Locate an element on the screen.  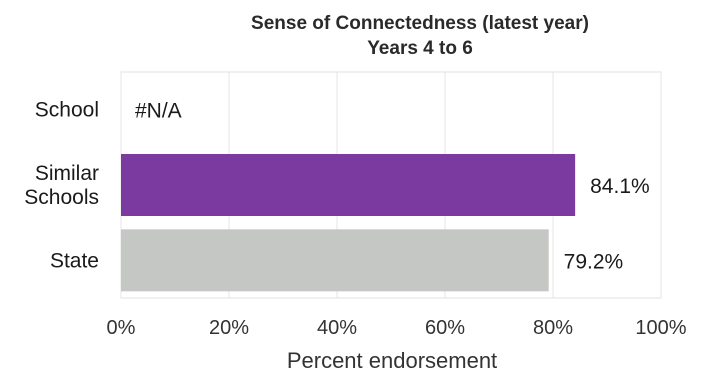
x-tick-label: 60% is located at coordinates (445, 328).